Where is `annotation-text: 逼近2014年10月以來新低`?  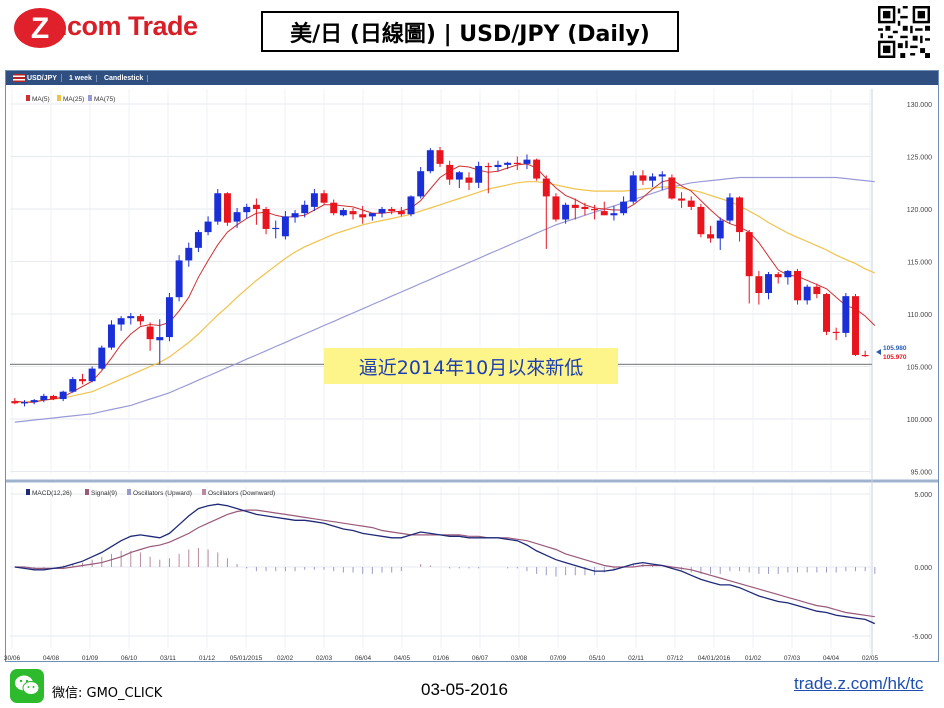
annotation-text: 逼近2014年10月以來新低 is located at coordinates (471, 367).